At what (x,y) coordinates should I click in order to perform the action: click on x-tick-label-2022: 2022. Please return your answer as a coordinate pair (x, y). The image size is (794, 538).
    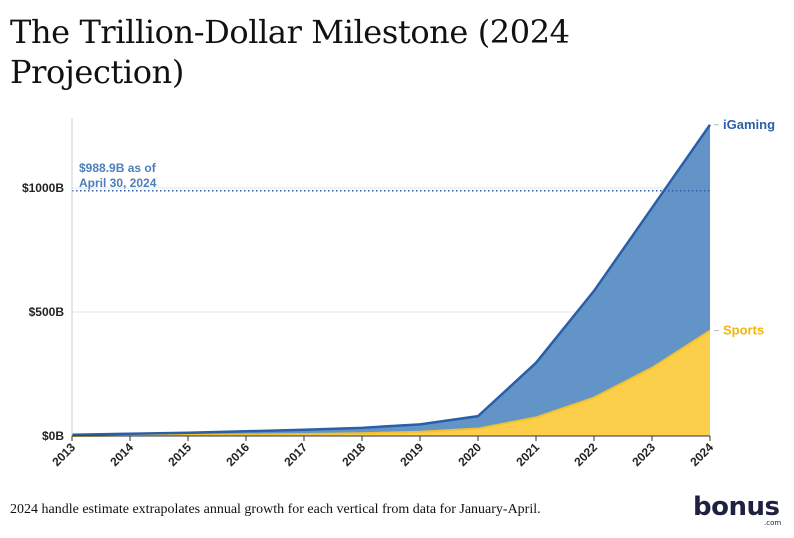
    Looking at the image, I should click on (585, 454).